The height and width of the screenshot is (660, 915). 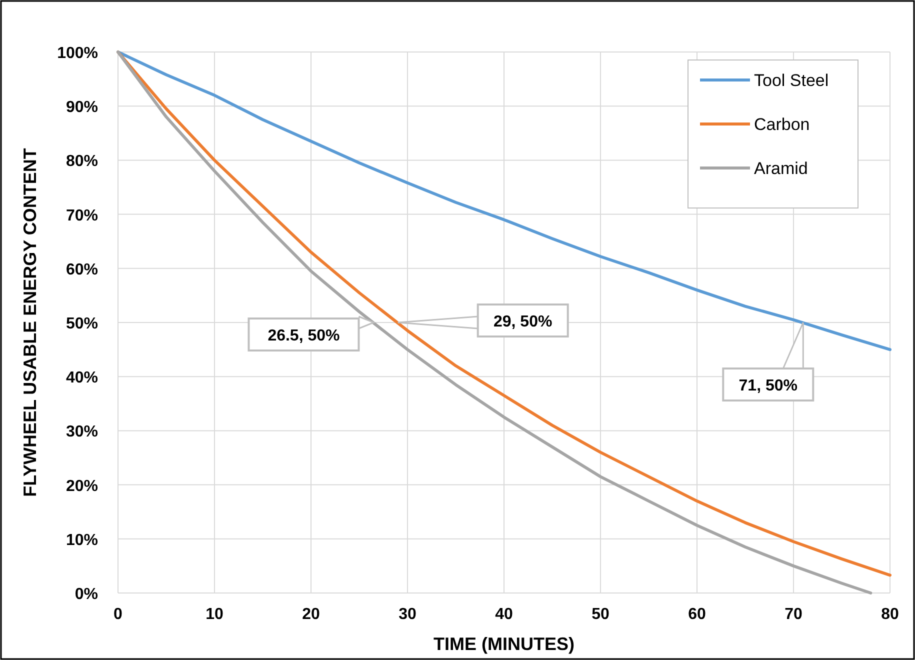 What do you see at coordinates (504, 614) in the screenshot?
I see `x-tick-label: 40` at bounding box center [504, 614].